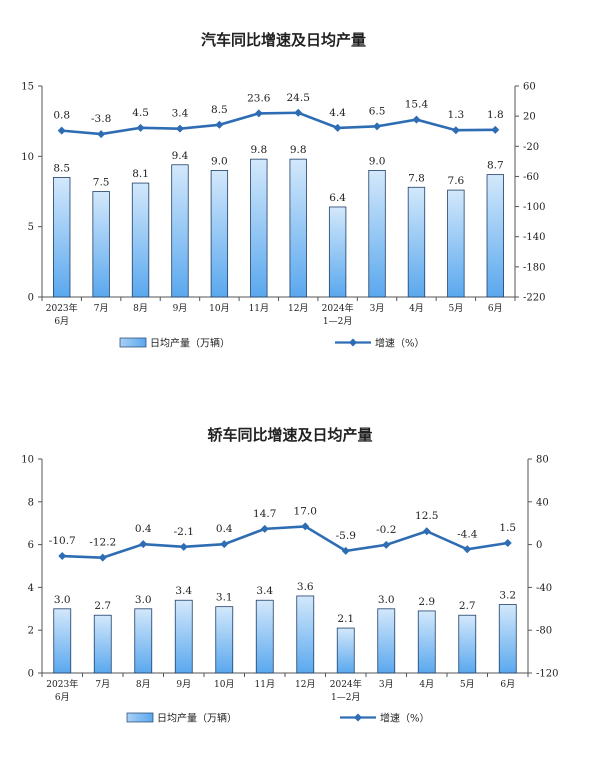  Describe the element at coordinates (133, 342) in the screenshot. I see `legend-bar-swatch` at that location.